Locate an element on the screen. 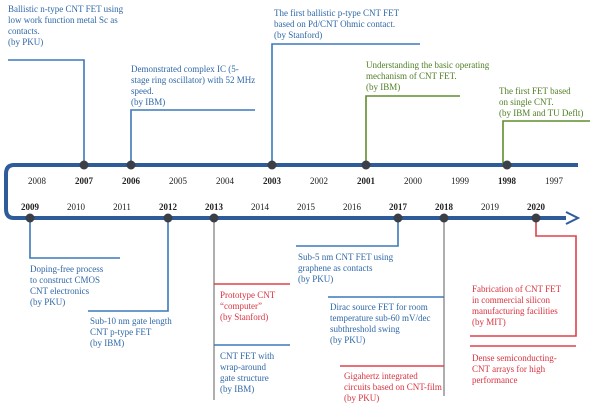  milestone-text: performance is located at coordinates (494, 380).